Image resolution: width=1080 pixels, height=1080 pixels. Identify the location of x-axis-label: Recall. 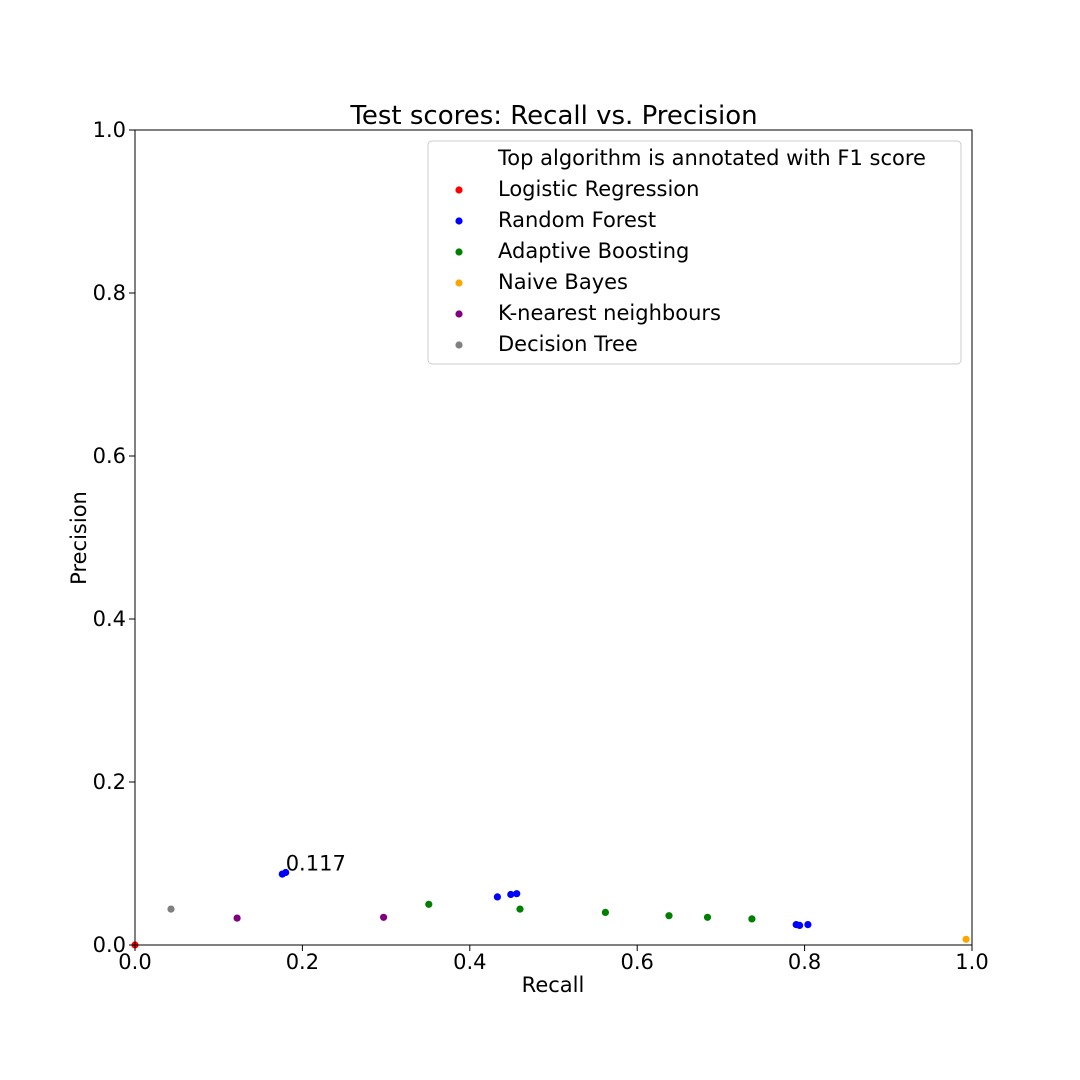
(553, 985).